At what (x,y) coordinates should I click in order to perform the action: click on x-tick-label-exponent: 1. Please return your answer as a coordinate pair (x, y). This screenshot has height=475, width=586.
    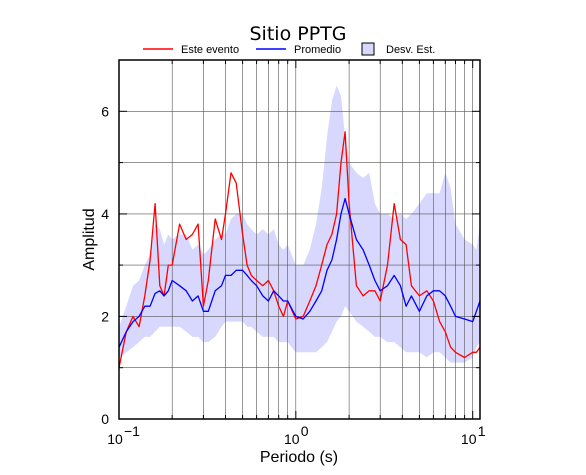
    Looking at the image, I should click on (482, 431).